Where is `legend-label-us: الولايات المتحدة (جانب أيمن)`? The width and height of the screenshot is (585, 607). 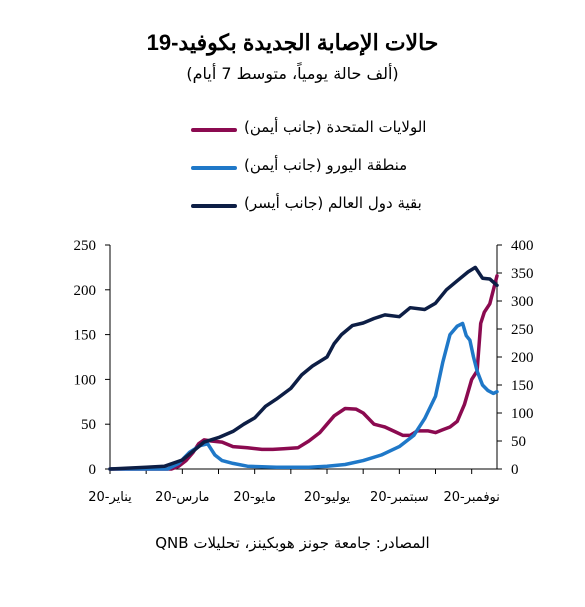 legend-label-us: الولايات المتحدة (جانب أيمن) is located at coordinates (335, 127).